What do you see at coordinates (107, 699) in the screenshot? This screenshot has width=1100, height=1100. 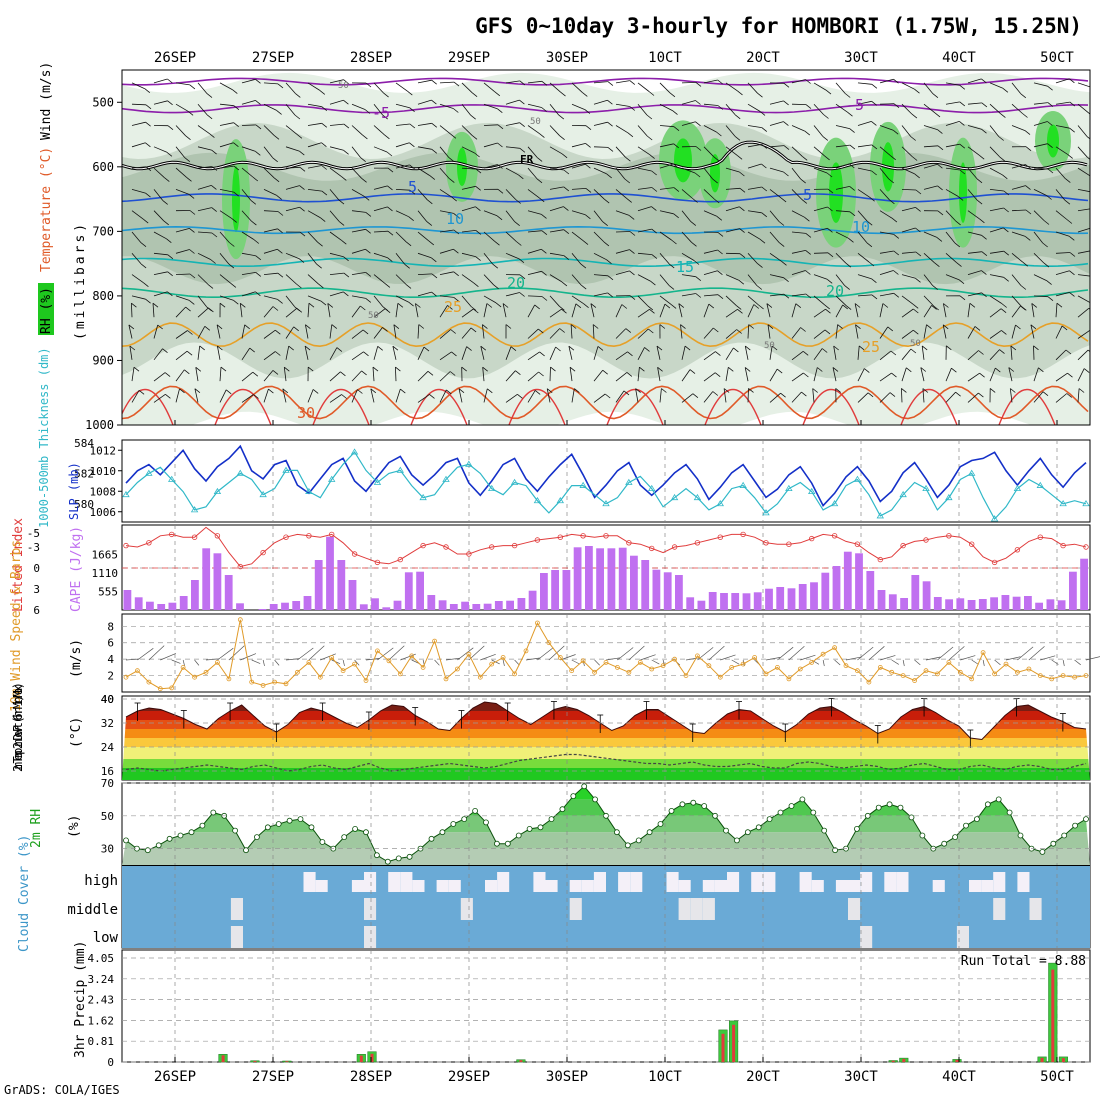 I see `temp-tick-label: 40` at bounding box center [107, 699].